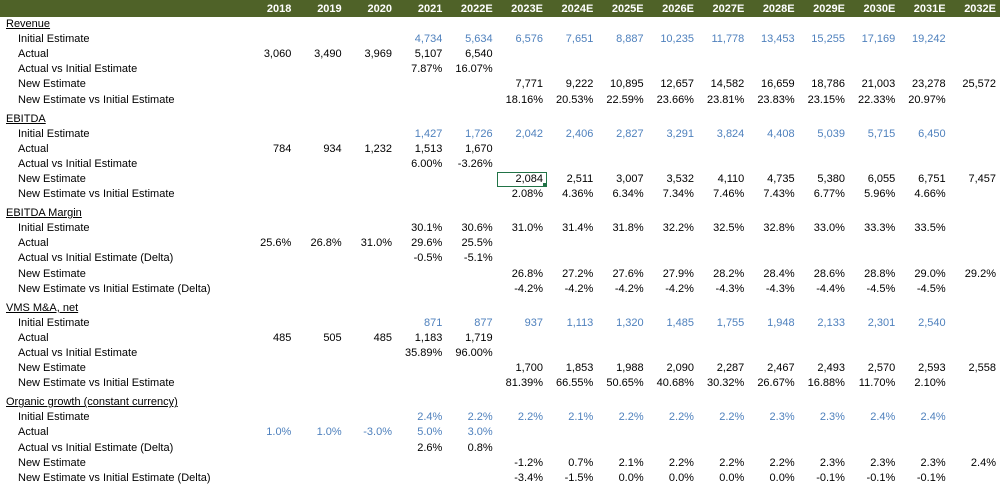 This screenshot has height=501, width=1000. I want to click on value-cell: 30.32%, so click(725, 383).